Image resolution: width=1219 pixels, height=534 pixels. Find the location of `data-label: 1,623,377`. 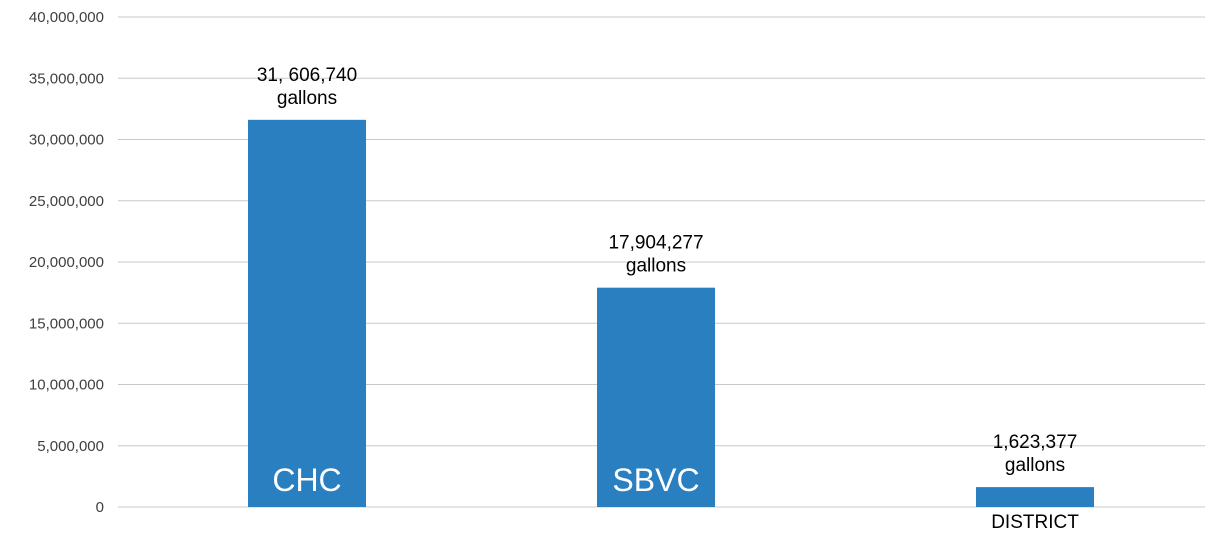

data-label: 1,623,377 is located at coordinates (1035, 442).